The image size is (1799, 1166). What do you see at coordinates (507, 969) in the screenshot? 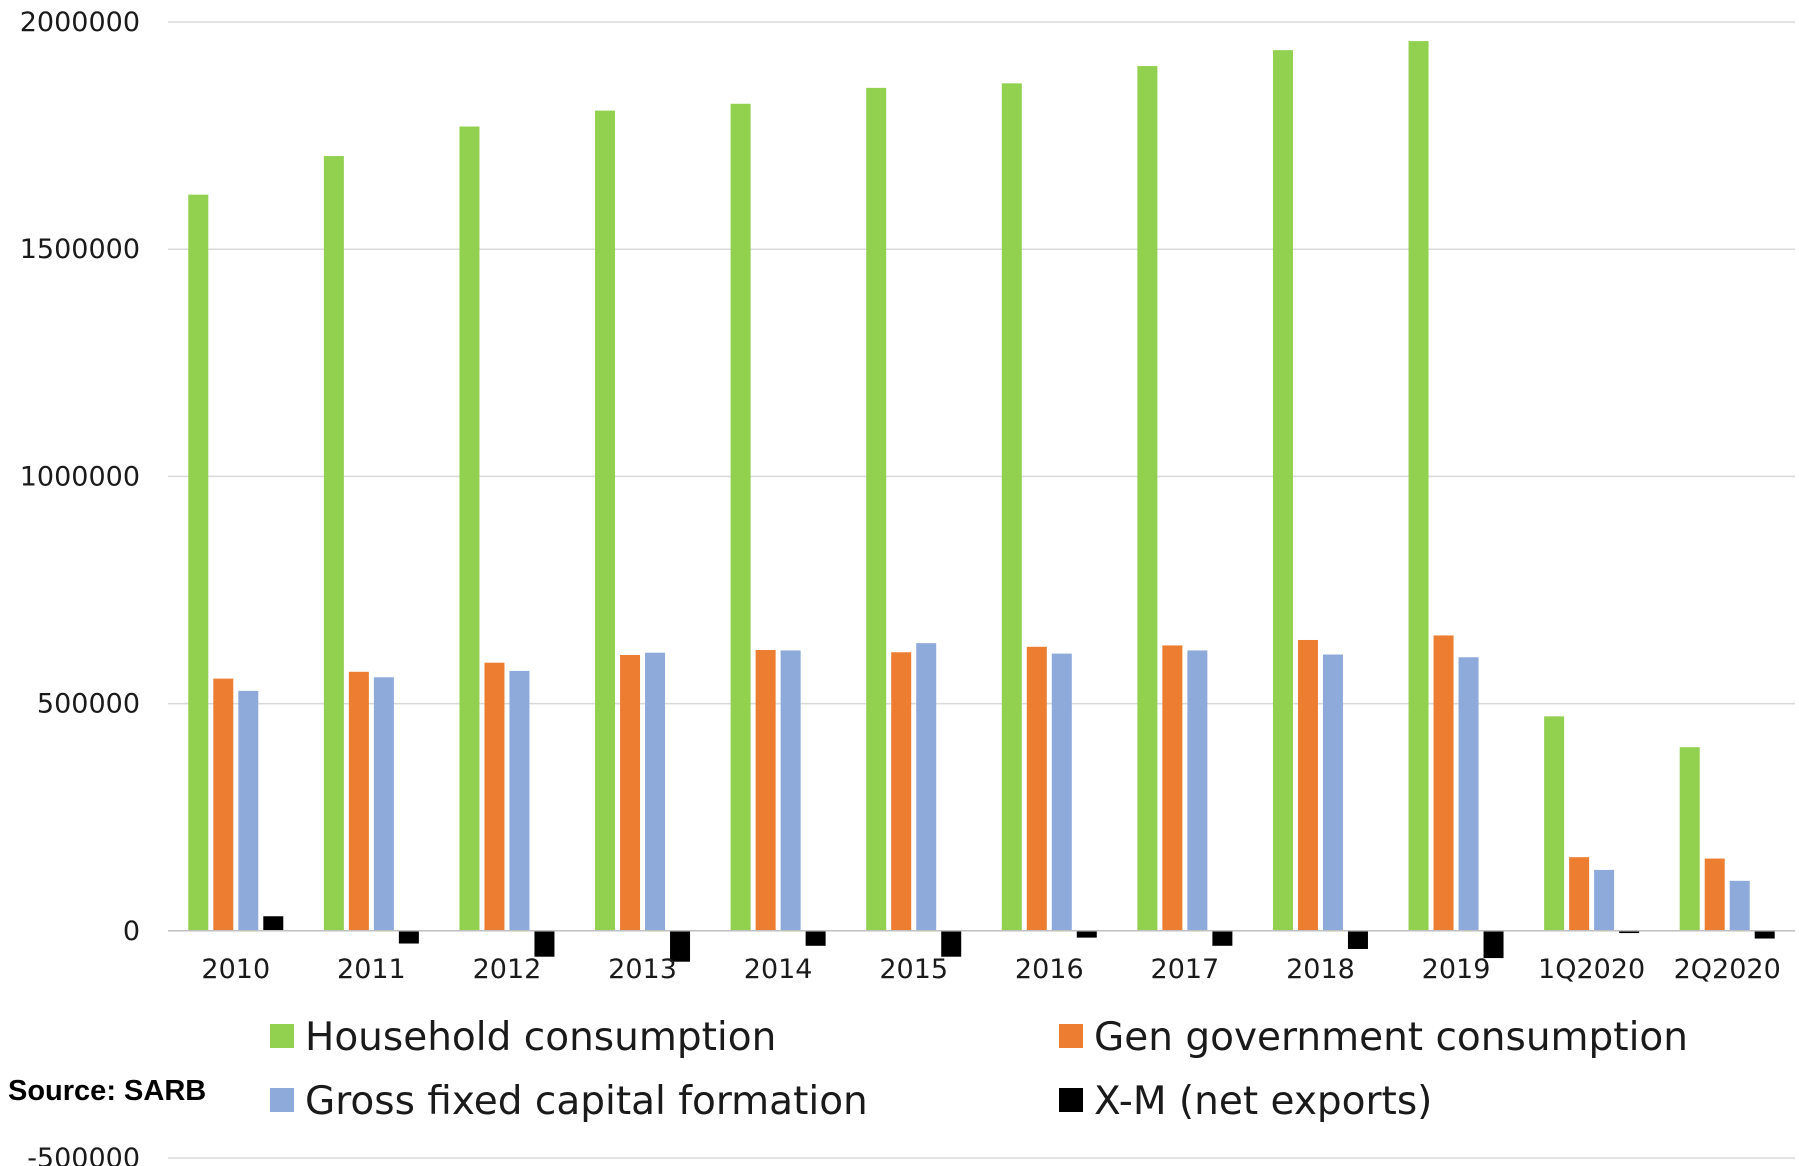
I see `x-tick-label: 2012` at bounding box center [507, 969].